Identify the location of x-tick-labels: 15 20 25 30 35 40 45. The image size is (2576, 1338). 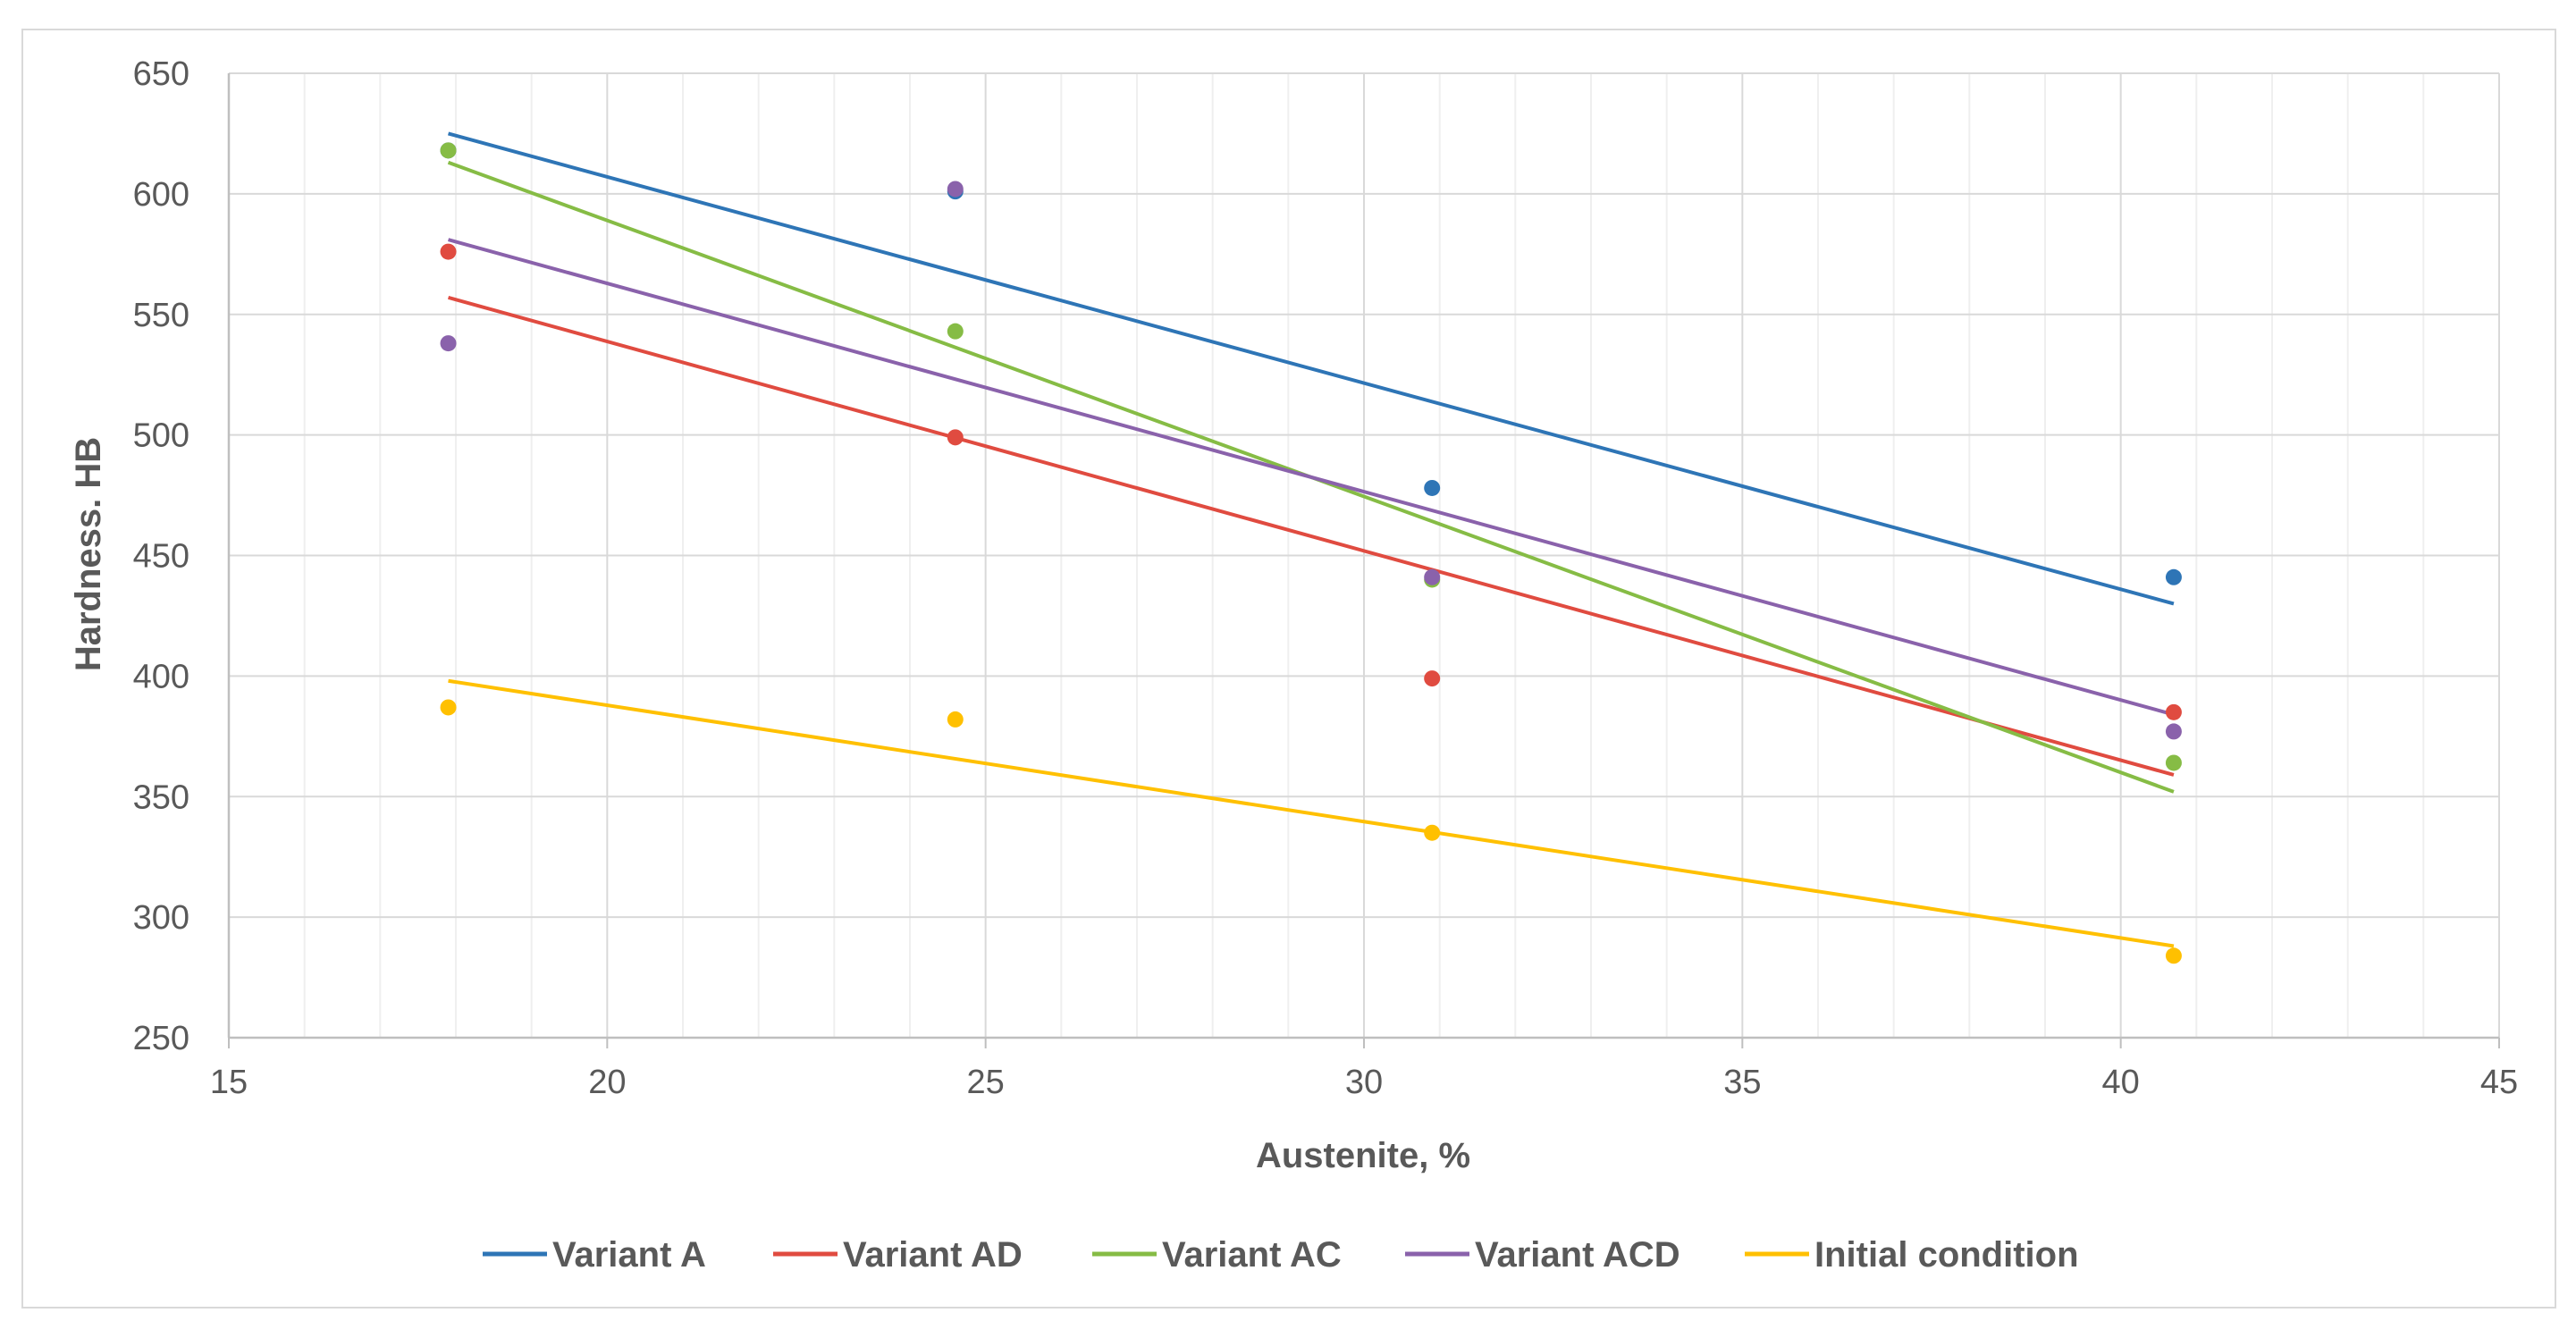
(1364, 1082).